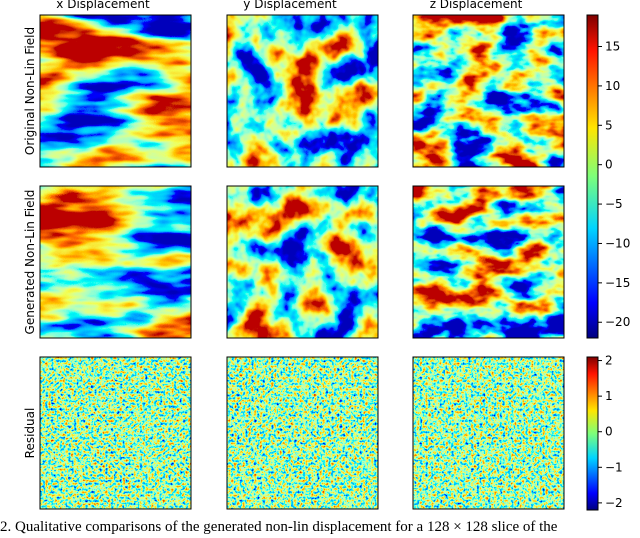 The width and height of the screenshot is (640, 538). I want to click on column-title: z Displacement, so click(476, 5).